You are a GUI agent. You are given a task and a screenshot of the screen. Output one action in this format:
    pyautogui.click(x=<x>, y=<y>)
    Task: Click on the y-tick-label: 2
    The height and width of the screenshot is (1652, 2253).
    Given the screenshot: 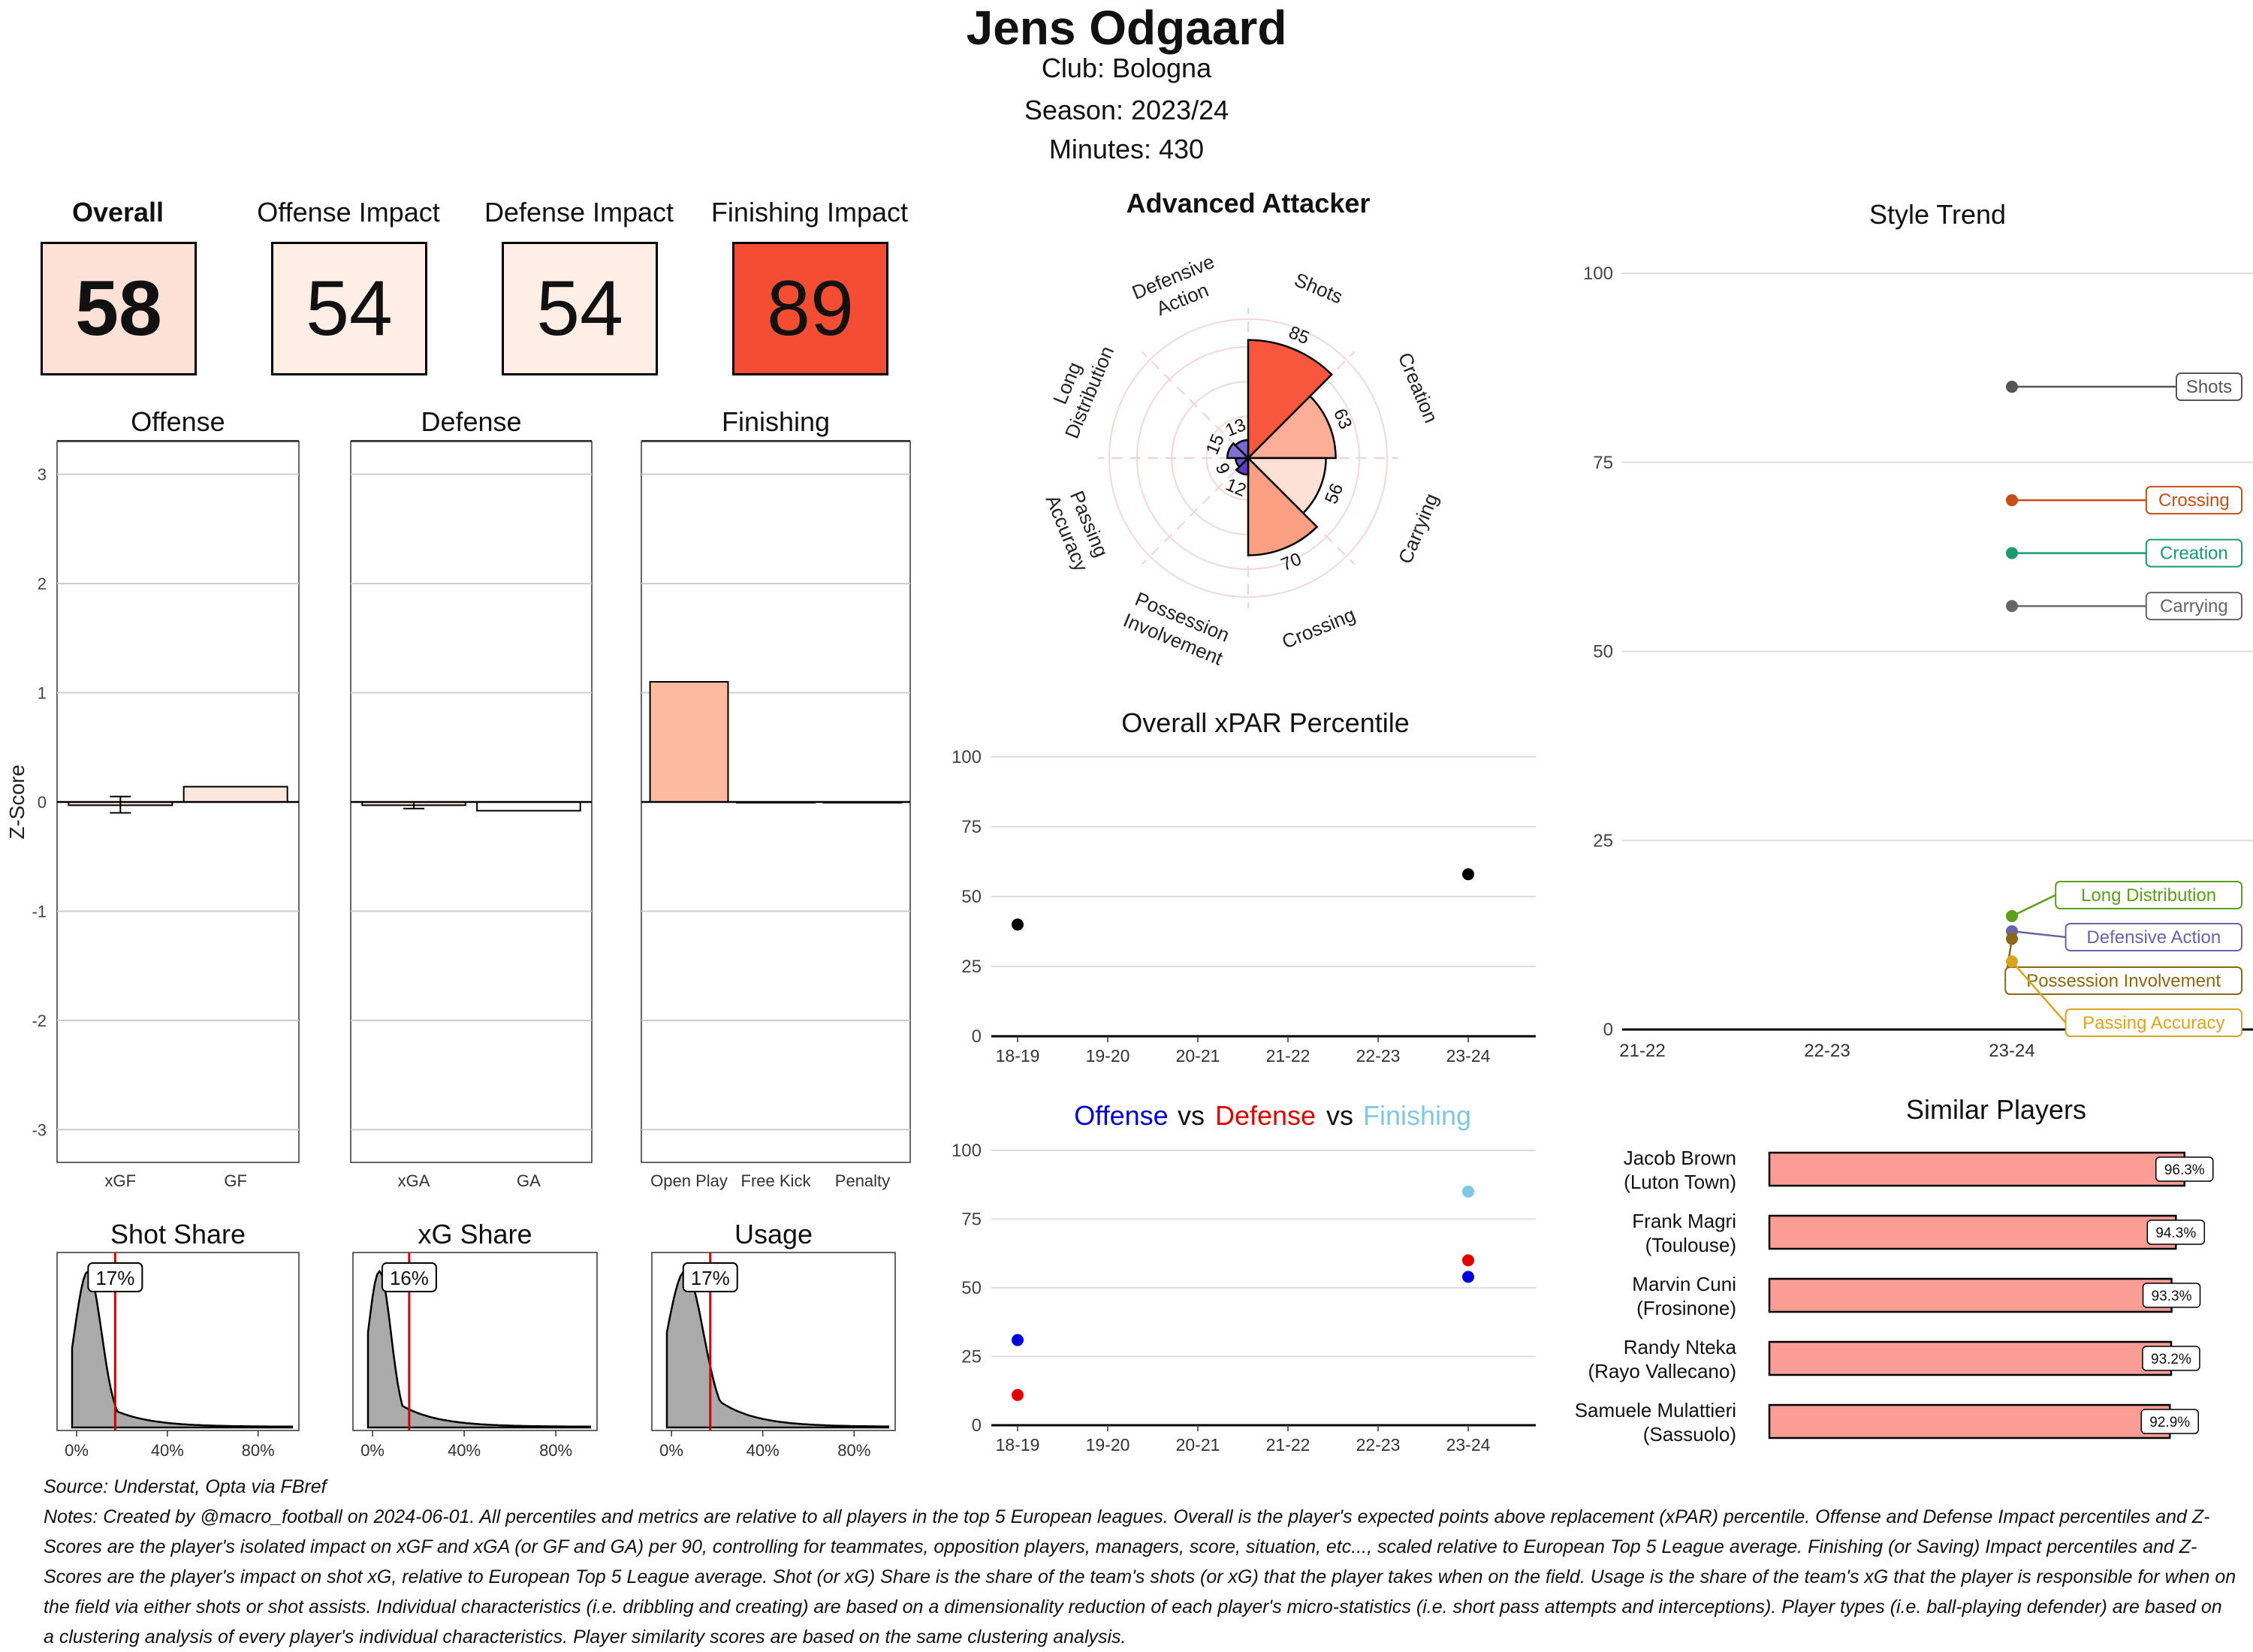 What is the action you would take?
    pyautogui.click(x=43, y=583)
    